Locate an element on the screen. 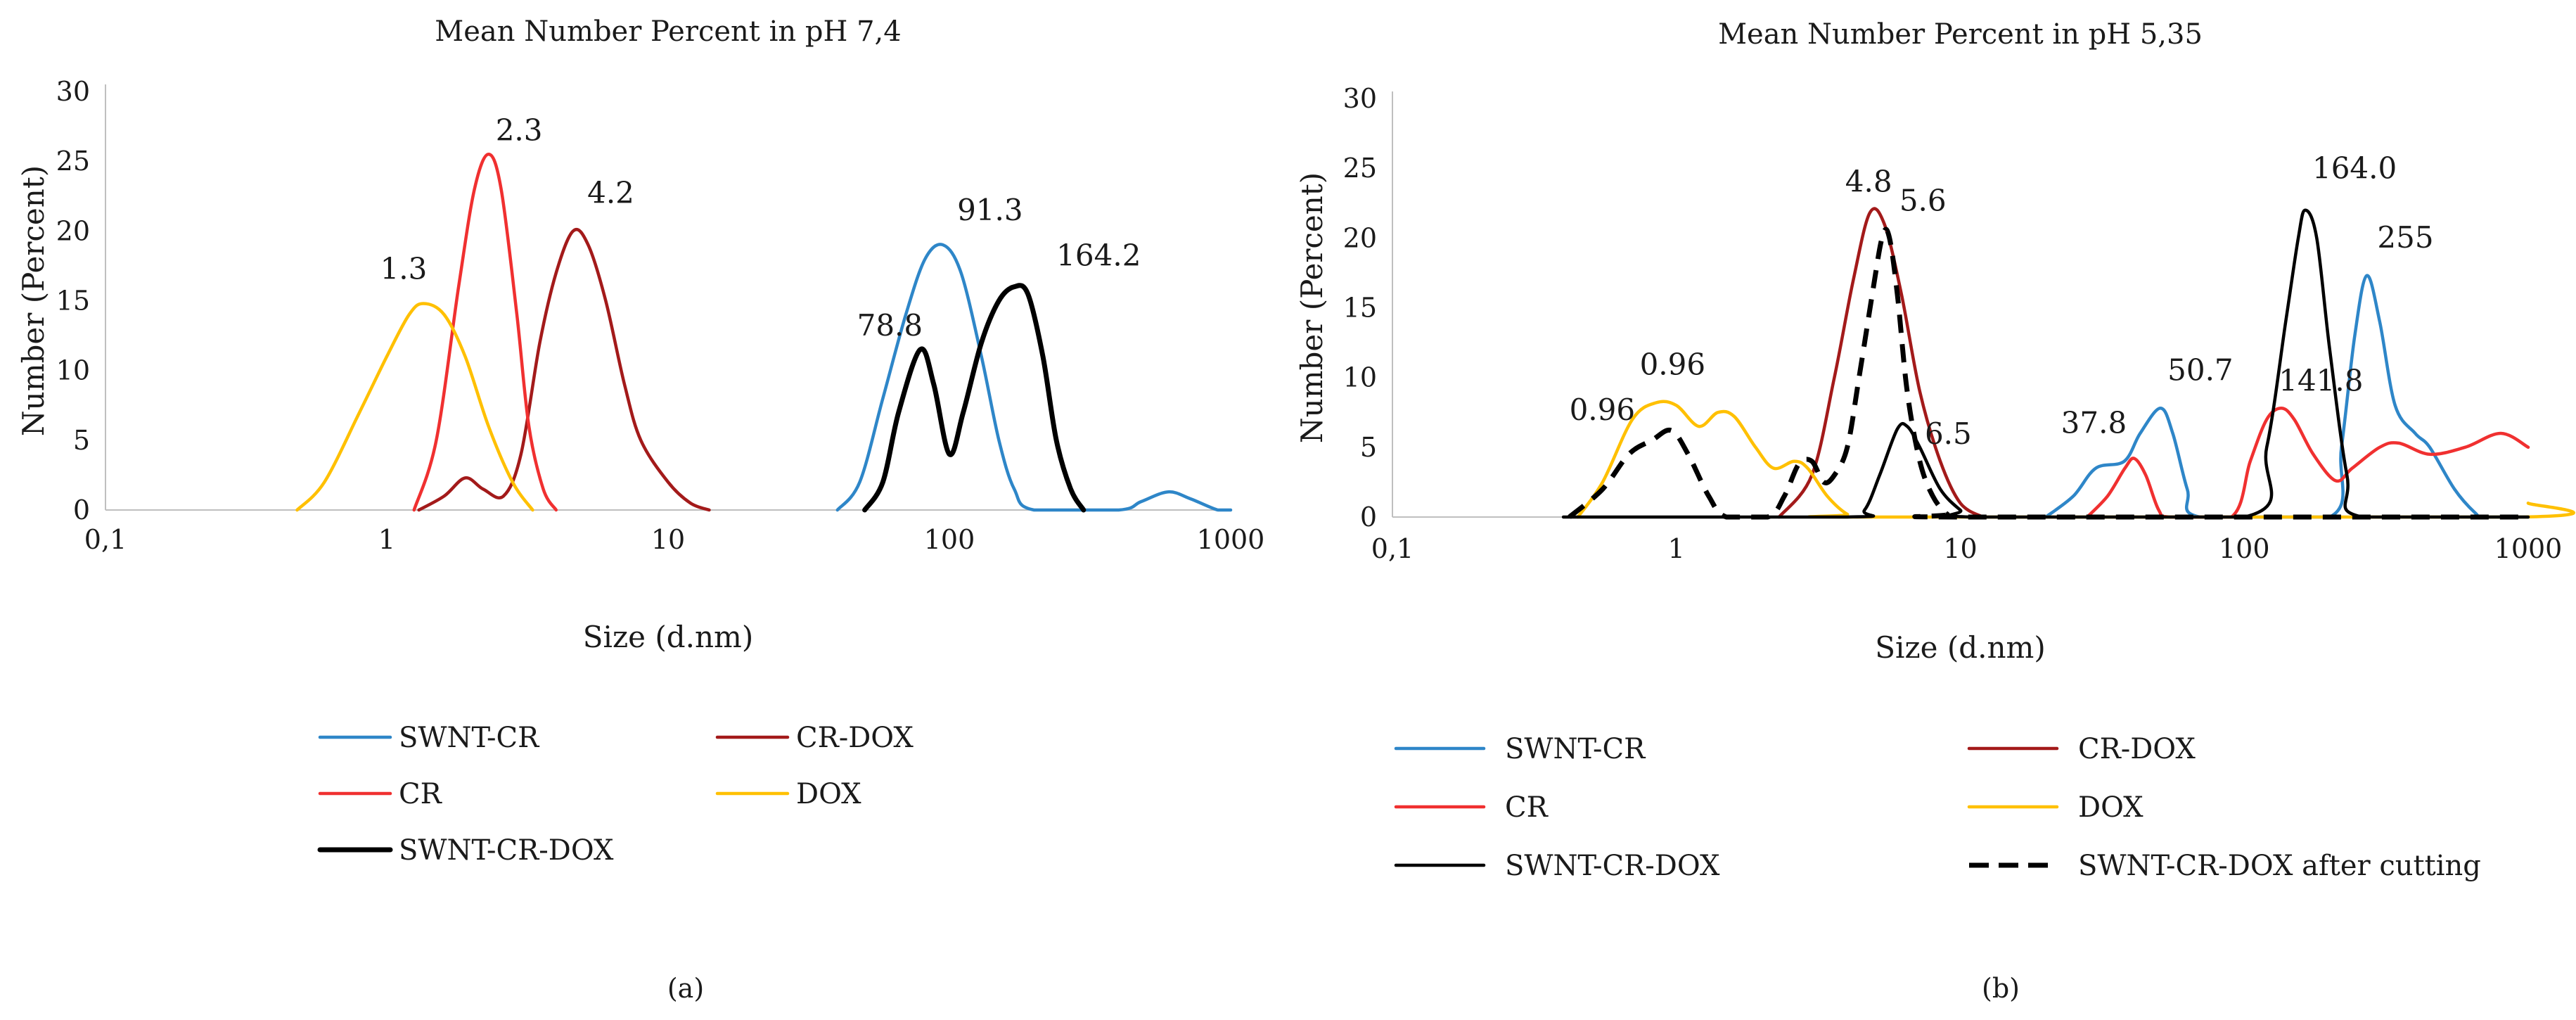 This screenshot has width=2576, height=1020. series-line-swnt-cr-dox-after-cutting is located at coordinates (2048, 373).